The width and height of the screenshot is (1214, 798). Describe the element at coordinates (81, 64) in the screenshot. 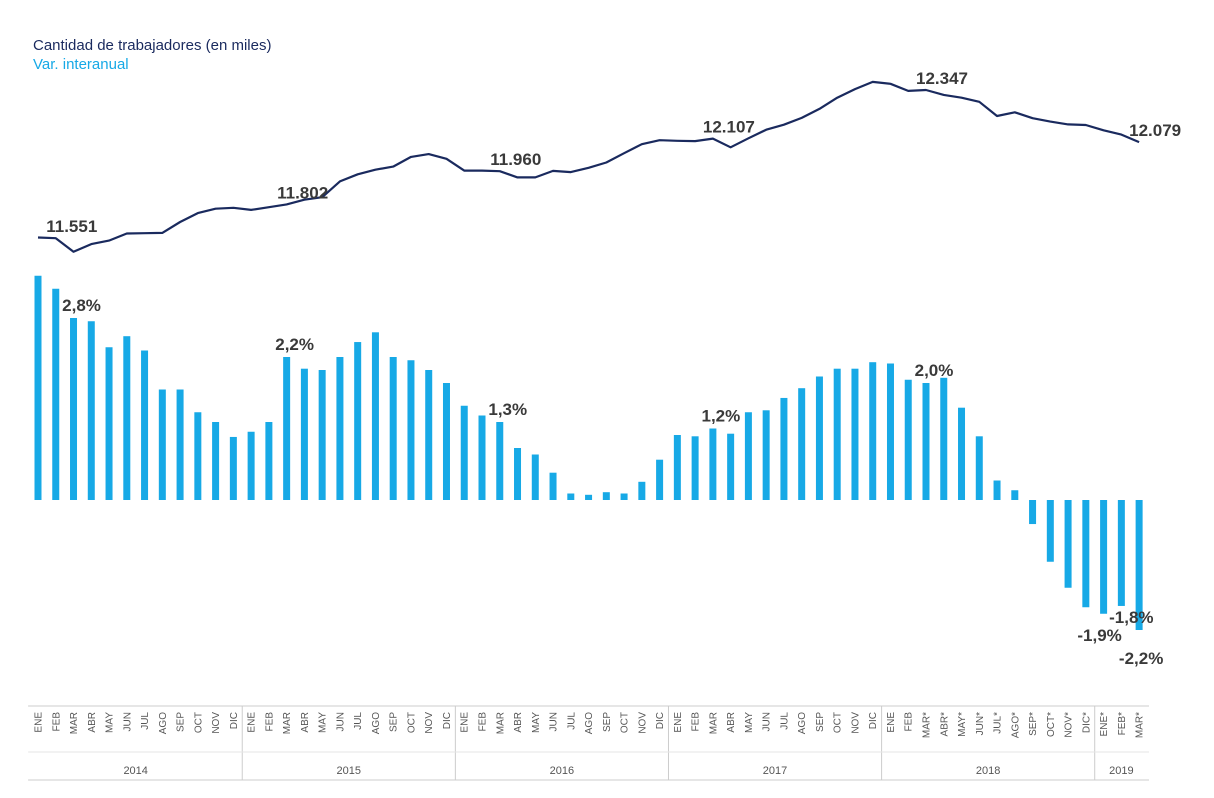

I see `legend-yoy-variation: Var. interanual` at that location.